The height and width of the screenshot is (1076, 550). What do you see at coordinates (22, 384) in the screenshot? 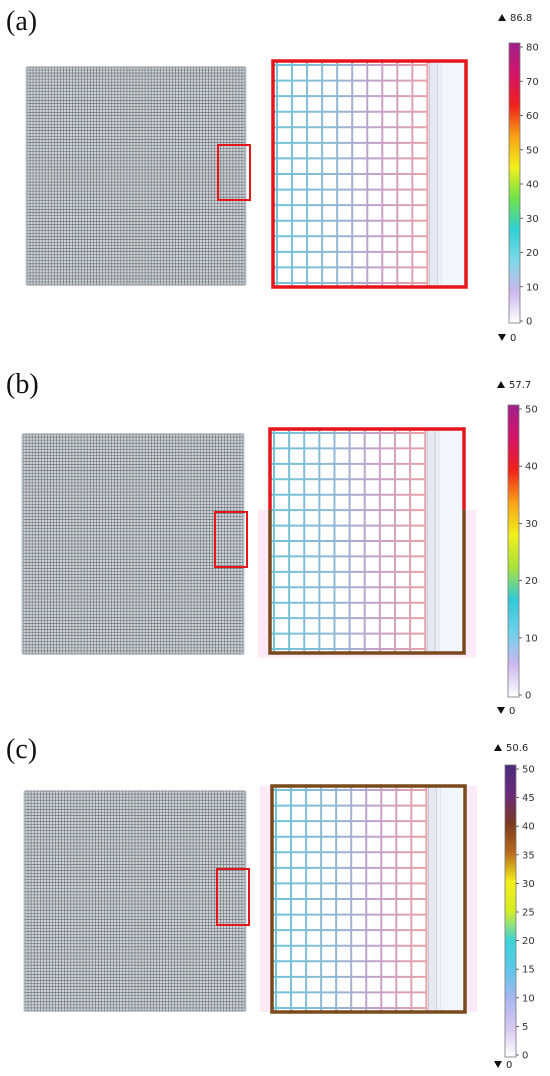
I see `panel-label: (b)` at bounding box center [22, 384].